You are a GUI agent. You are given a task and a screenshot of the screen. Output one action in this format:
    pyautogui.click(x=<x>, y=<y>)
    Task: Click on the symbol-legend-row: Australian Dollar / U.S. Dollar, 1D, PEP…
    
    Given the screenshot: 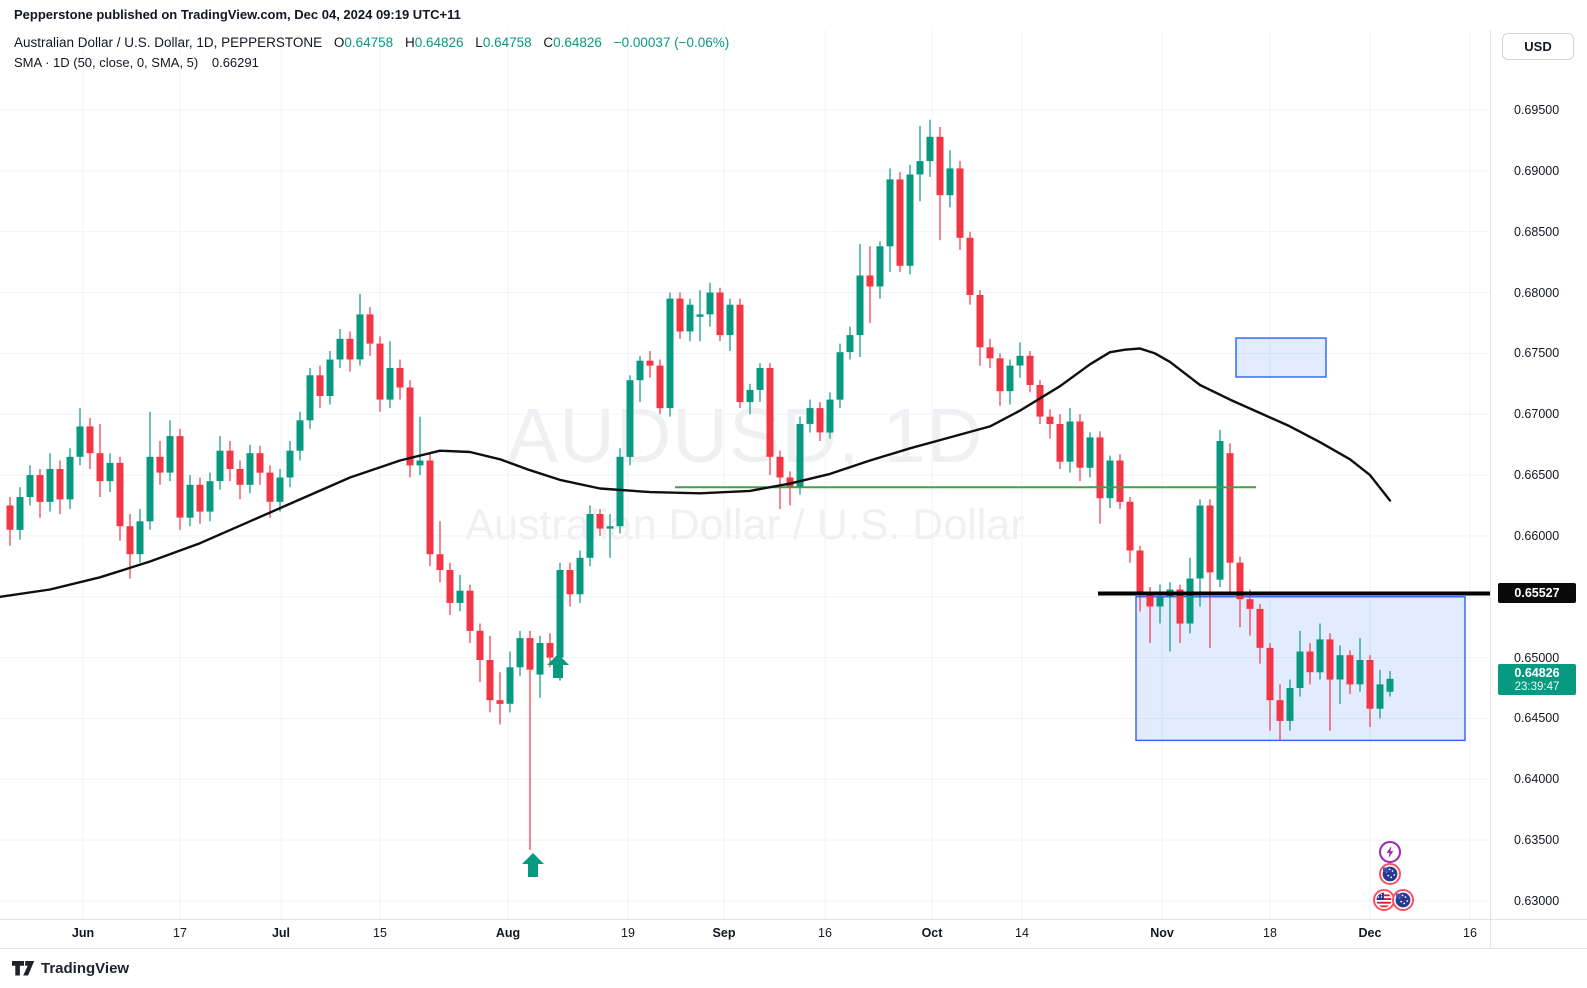 What is the action you would take?
    pyautogui.click(x=371, y=42)
    